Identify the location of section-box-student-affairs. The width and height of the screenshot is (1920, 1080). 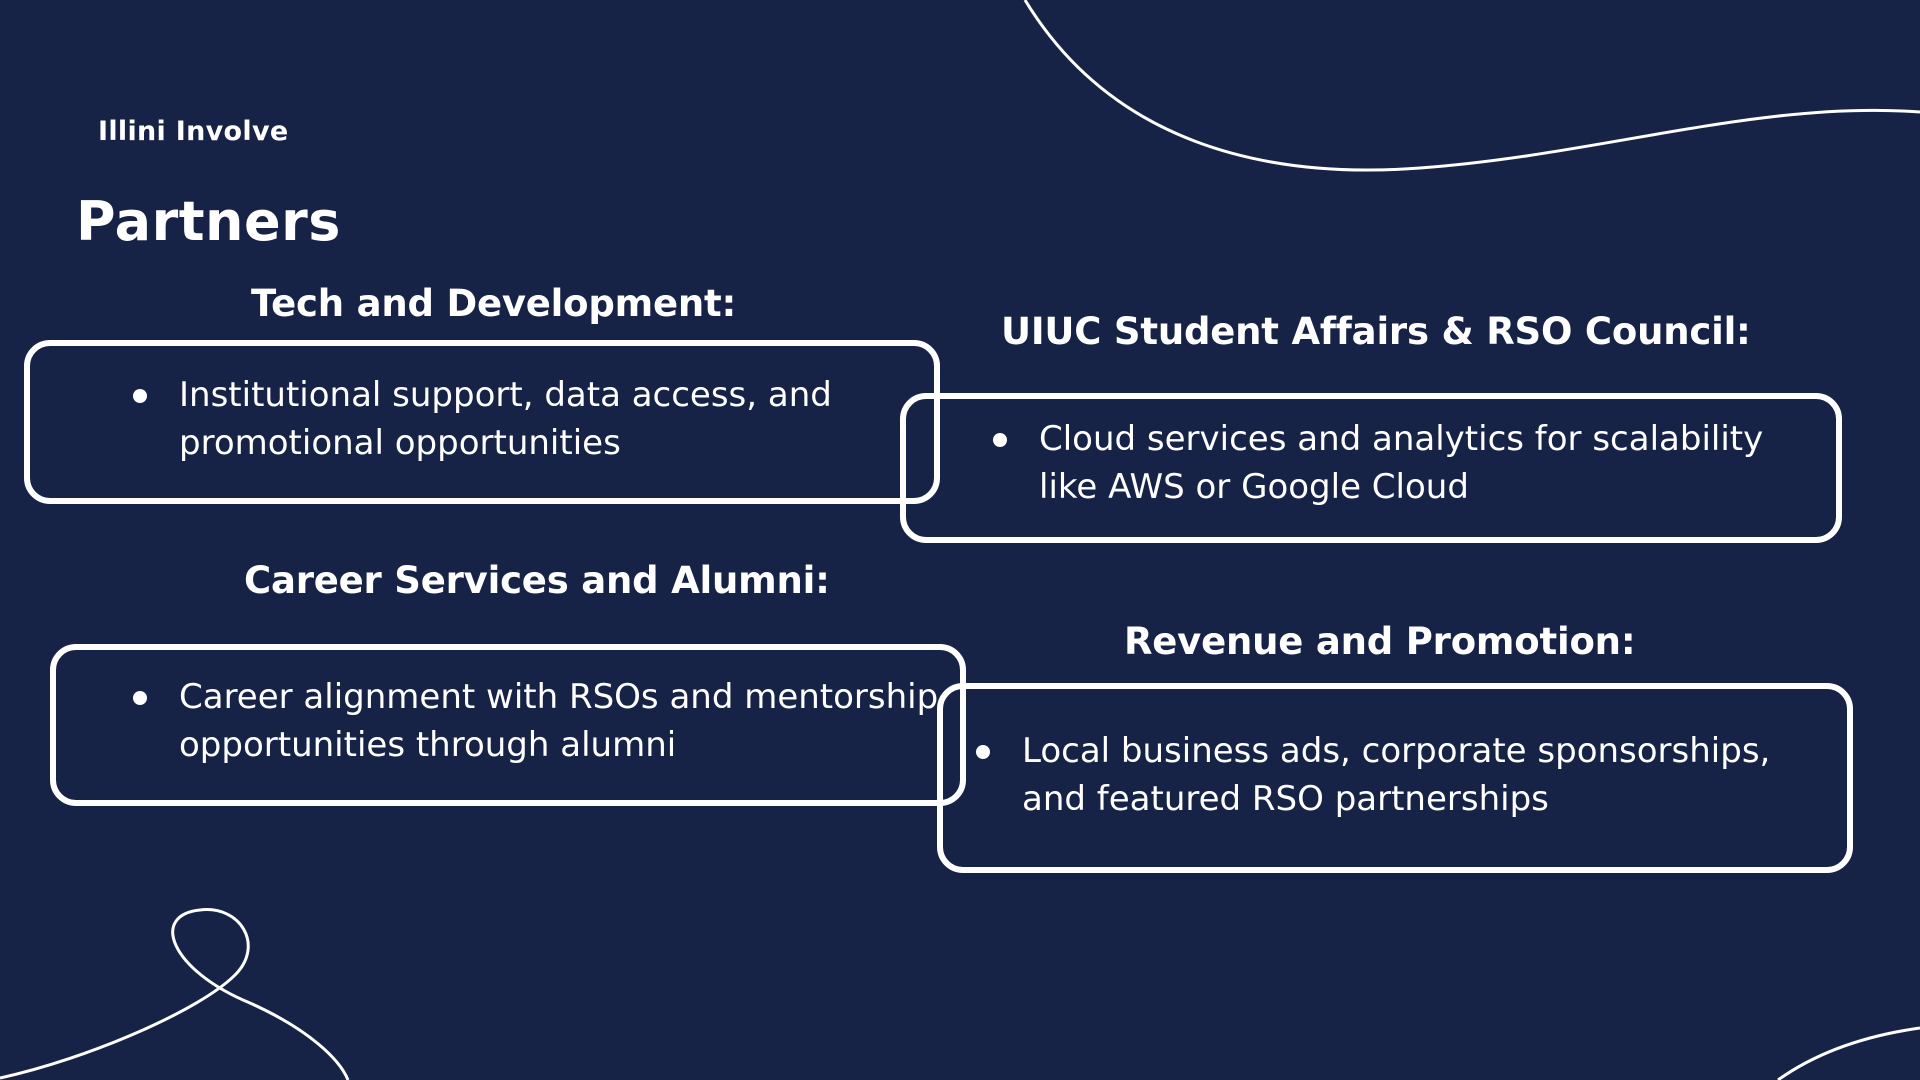
(1371, 468).